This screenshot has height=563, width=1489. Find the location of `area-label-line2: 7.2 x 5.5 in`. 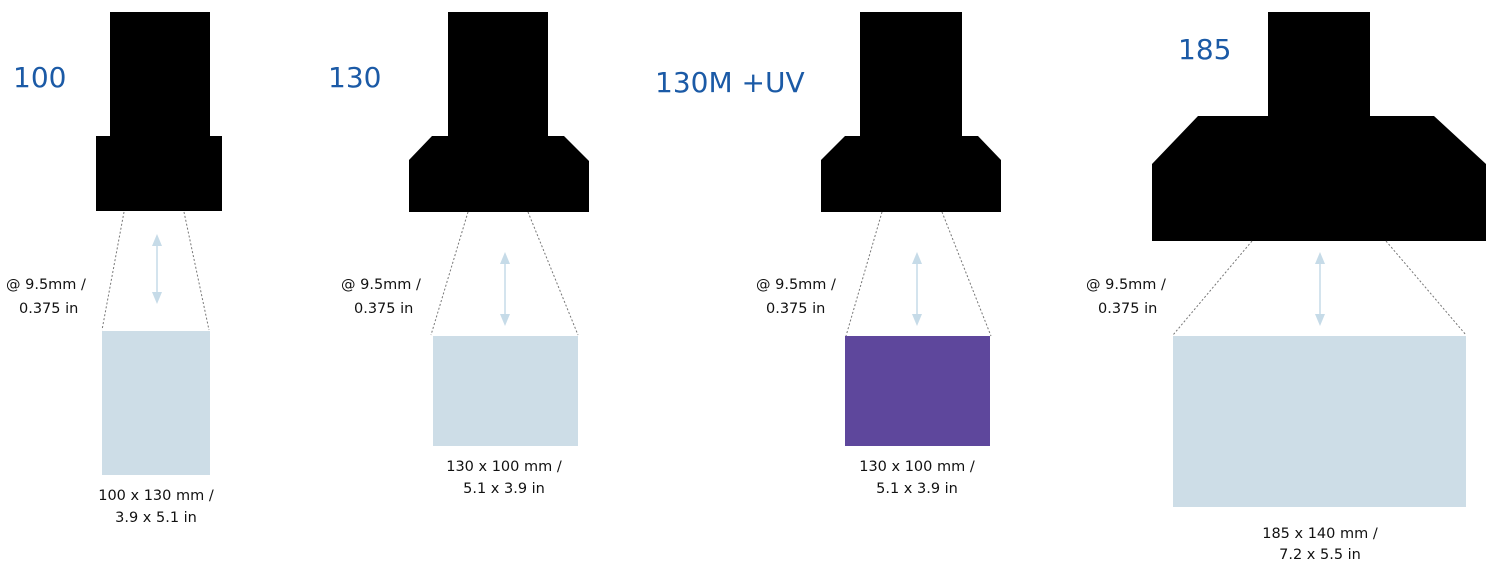

area-label-line2: 7.2 x 5.5 in is located at coordinates (1320, 555).